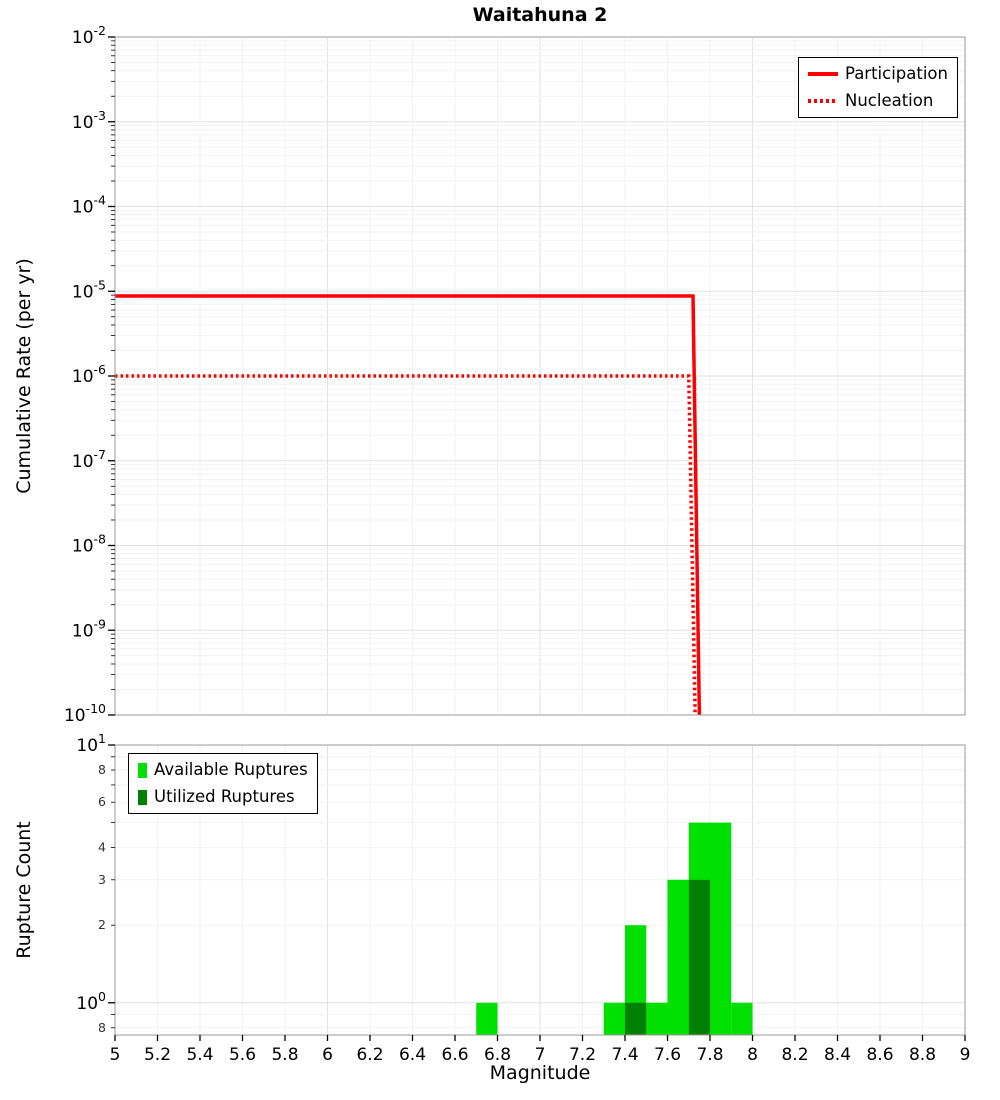  I want to click on x-axis-label: Magnitude, so click(540, 1073).